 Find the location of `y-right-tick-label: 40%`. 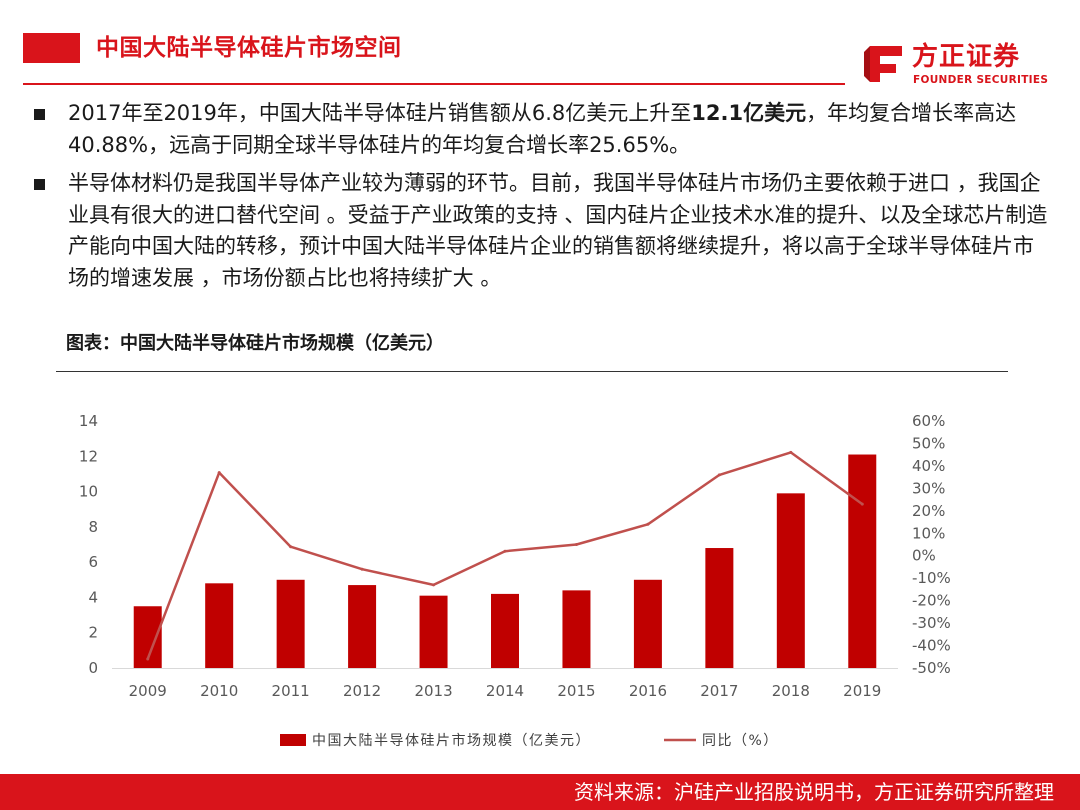

y-right-tick-label: 40% is located at coordinates (928, 466).